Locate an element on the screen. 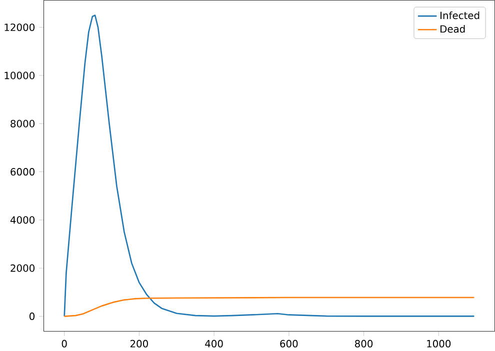 The width and height of the screenshot is (495, 351). x-tick-label: 200 is located at coordinates (139, 344).